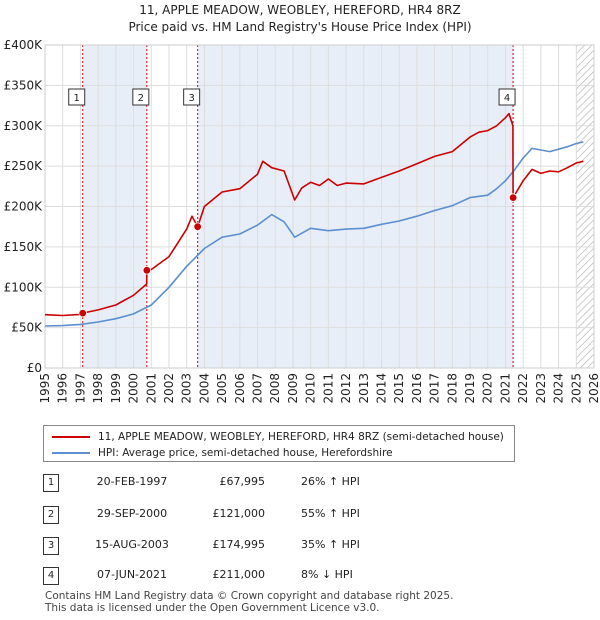 Image resolution: width=600 pixels, height=620 pixels. Describe the element at coordinates (132, 574) in the screenshot. I see `transaction-date: 07-JUN-2021` at that location.